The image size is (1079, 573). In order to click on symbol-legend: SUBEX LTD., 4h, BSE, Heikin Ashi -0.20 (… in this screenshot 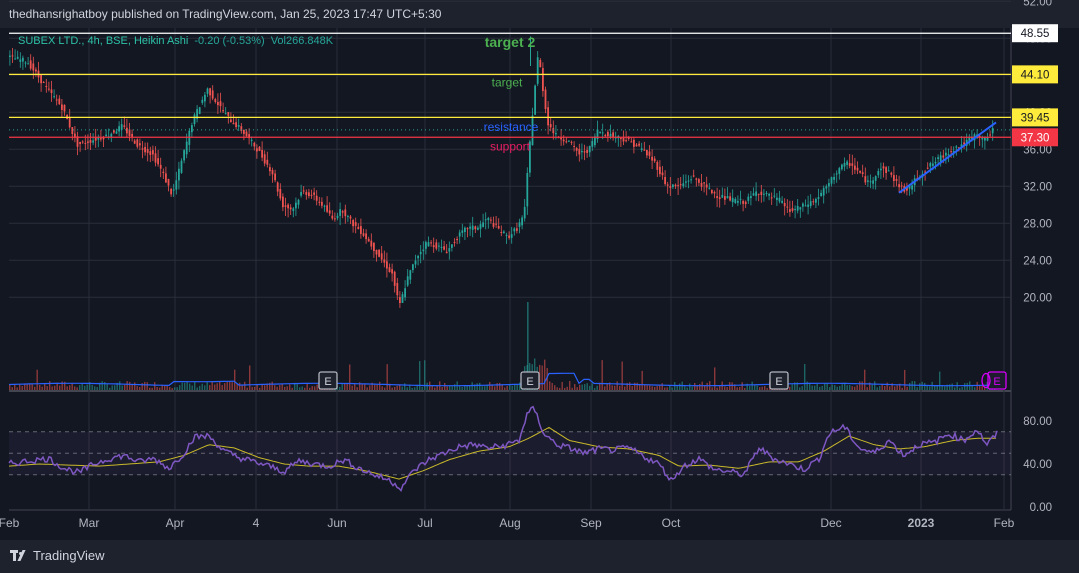, I will do `click(175, 41)`.